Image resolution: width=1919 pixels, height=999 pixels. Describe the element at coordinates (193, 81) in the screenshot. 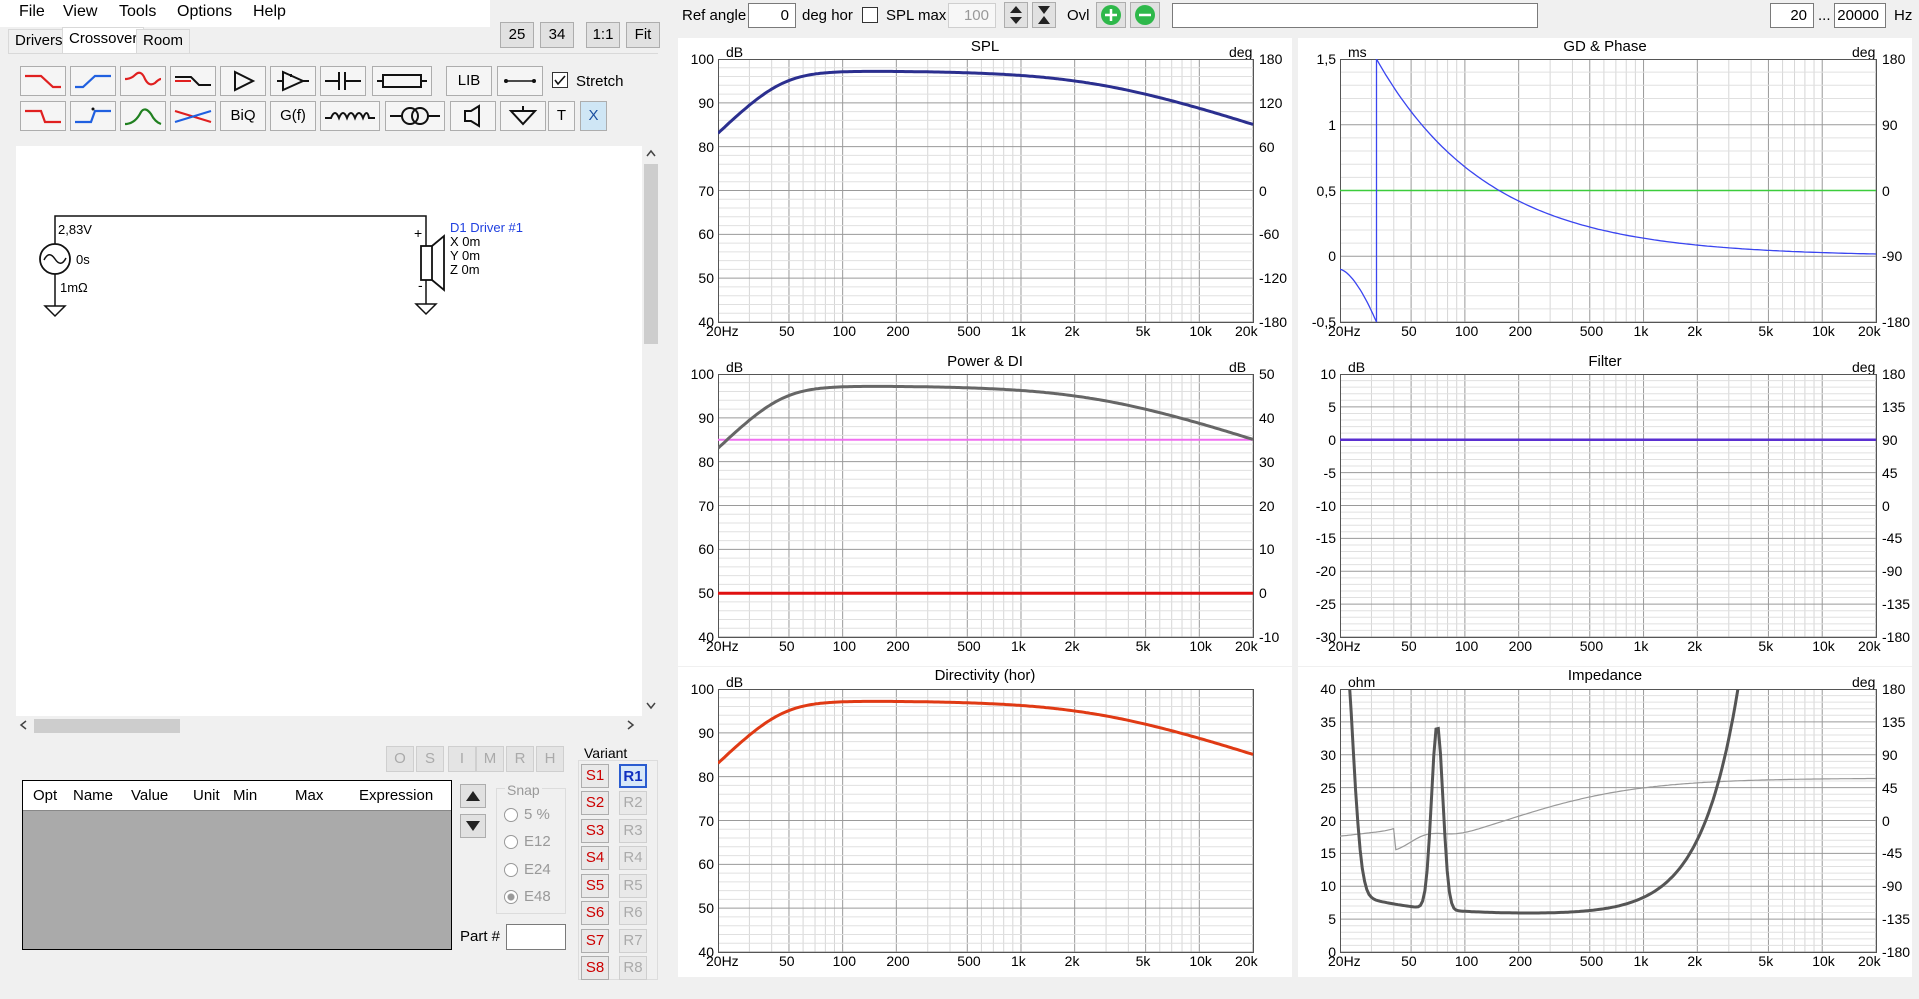

I see `shelf-filter-button` at that location.